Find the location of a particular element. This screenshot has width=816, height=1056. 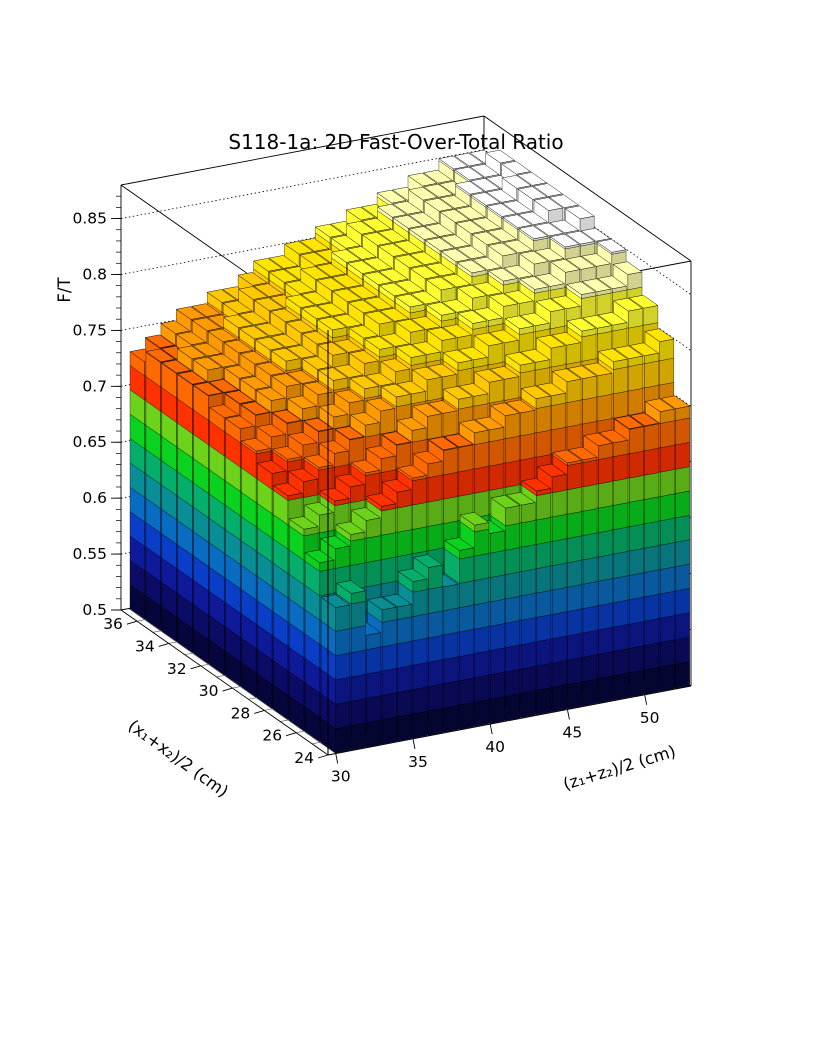

floor-grid-line is located at coordinates (232, 681).